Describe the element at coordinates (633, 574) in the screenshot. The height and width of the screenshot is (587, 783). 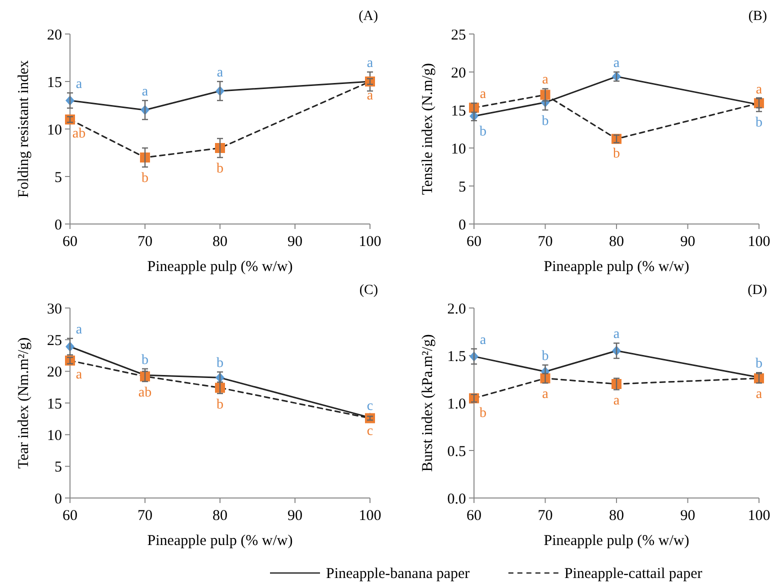
I see `legend-label: Pineapple-cattail paper` at that location.